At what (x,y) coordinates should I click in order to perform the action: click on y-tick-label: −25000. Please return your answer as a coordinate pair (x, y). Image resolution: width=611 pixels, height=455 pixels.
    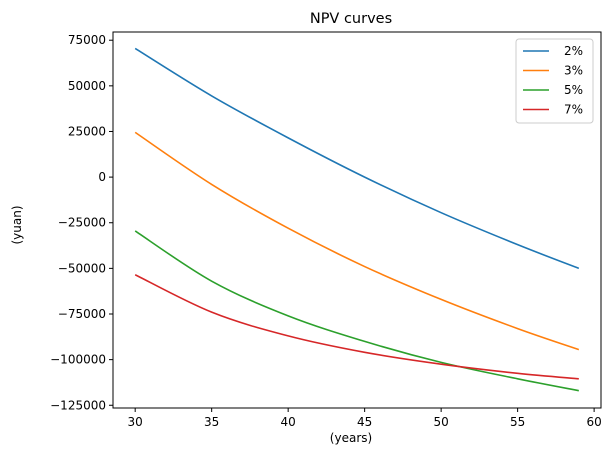
    Looking at the image, I should click on (82, 223).